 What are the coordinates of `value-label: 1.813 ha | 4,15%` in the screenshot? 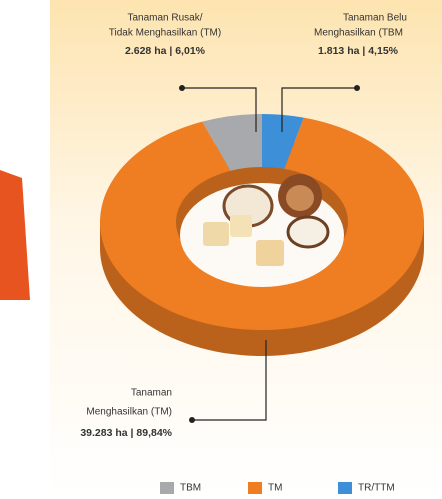 It's located at (358, 51).